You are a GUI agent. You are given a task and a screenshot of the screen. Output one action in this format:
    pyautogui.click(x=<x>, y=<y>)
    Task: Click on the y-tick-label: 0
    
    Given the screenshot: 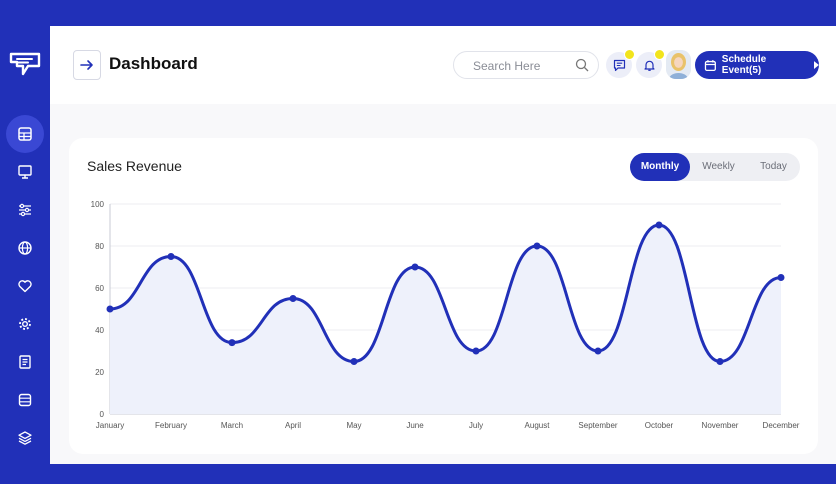 What is the action you would take?
    pyautogui.click(x=102, y=414)
    